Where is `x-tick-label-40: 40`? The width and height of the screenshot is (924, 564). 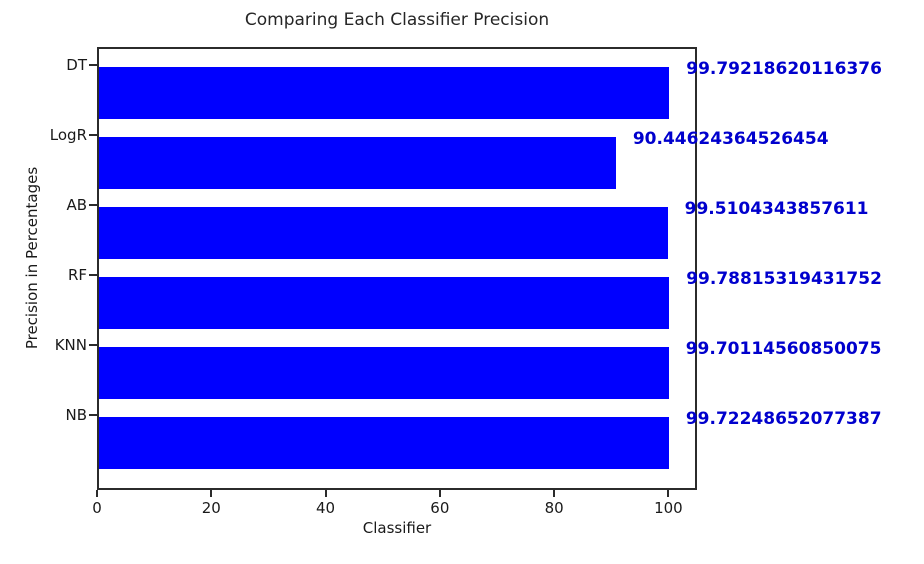
x-tick-label-40: 40 is located at coordinates (326, 508).